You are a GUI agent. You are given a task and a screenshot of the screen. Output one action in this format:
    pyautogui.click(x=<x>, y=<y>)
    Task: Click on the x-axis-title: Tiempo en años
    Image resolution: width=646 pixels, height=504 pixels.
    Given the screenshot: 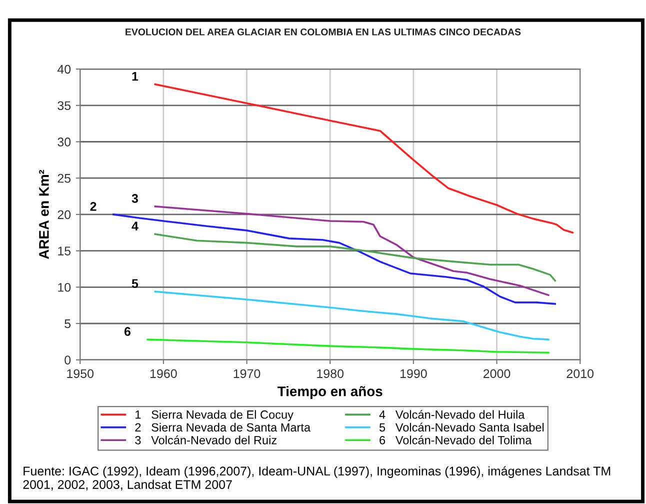 What is the action you would take?
    pyautogui.click(x=330, y=393)
    